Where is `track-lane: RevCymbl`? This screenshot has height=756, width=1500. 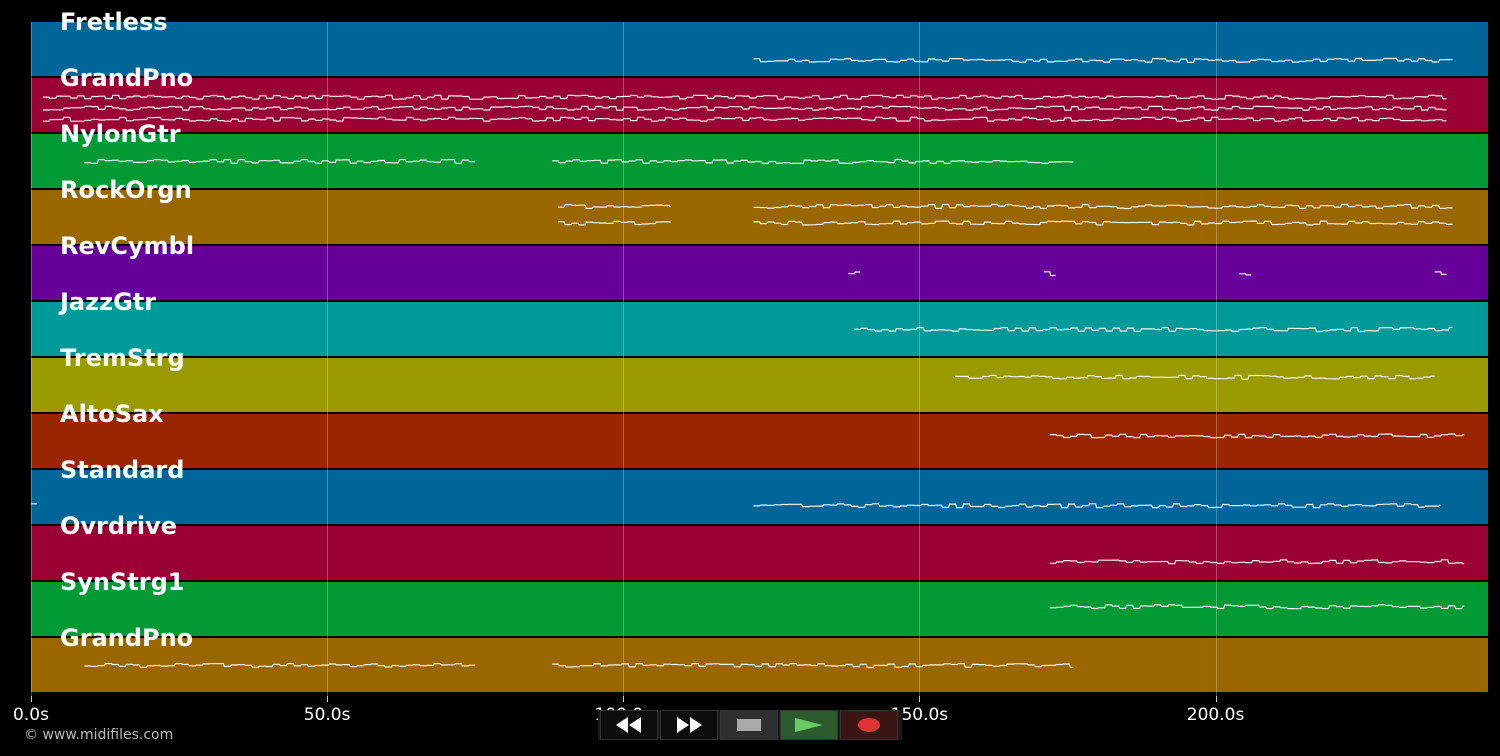 track-lane: RevCymbl is located at coordinates (759, 266).